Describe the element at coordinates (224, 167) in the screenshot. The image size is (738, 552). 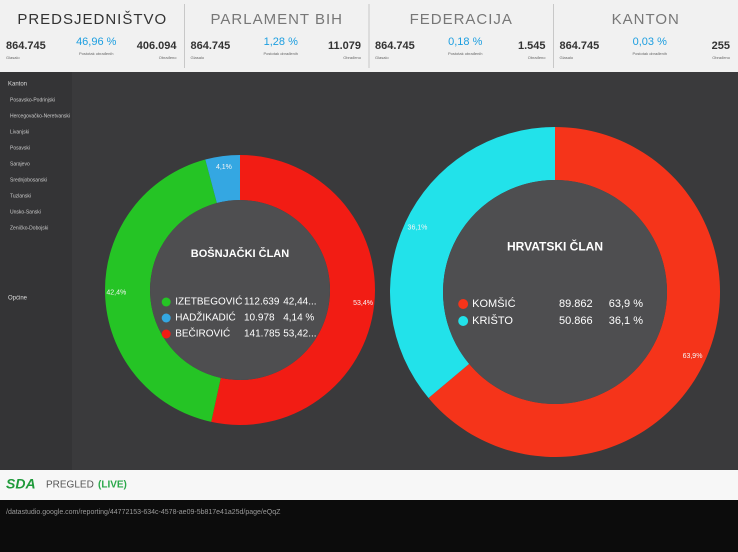
I see `slice-label: 4,1%` at that location.